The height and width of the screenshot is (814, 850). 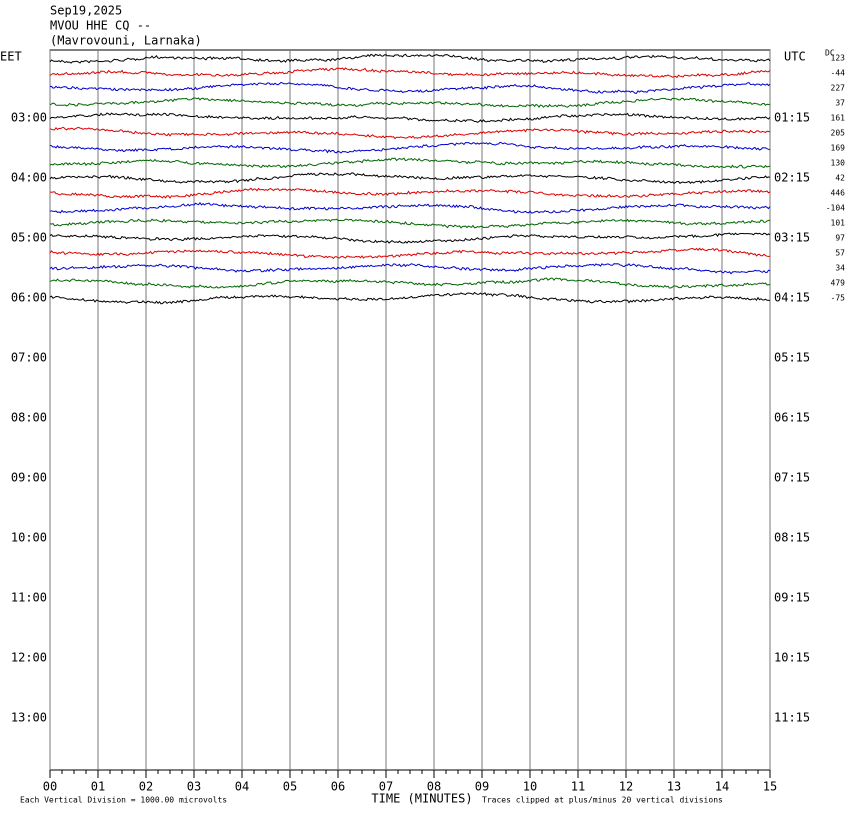 What do you see at coordinates (29, 358) in the screenshot?
I see `left-time: 07:00` at bounding box center [29, 358].